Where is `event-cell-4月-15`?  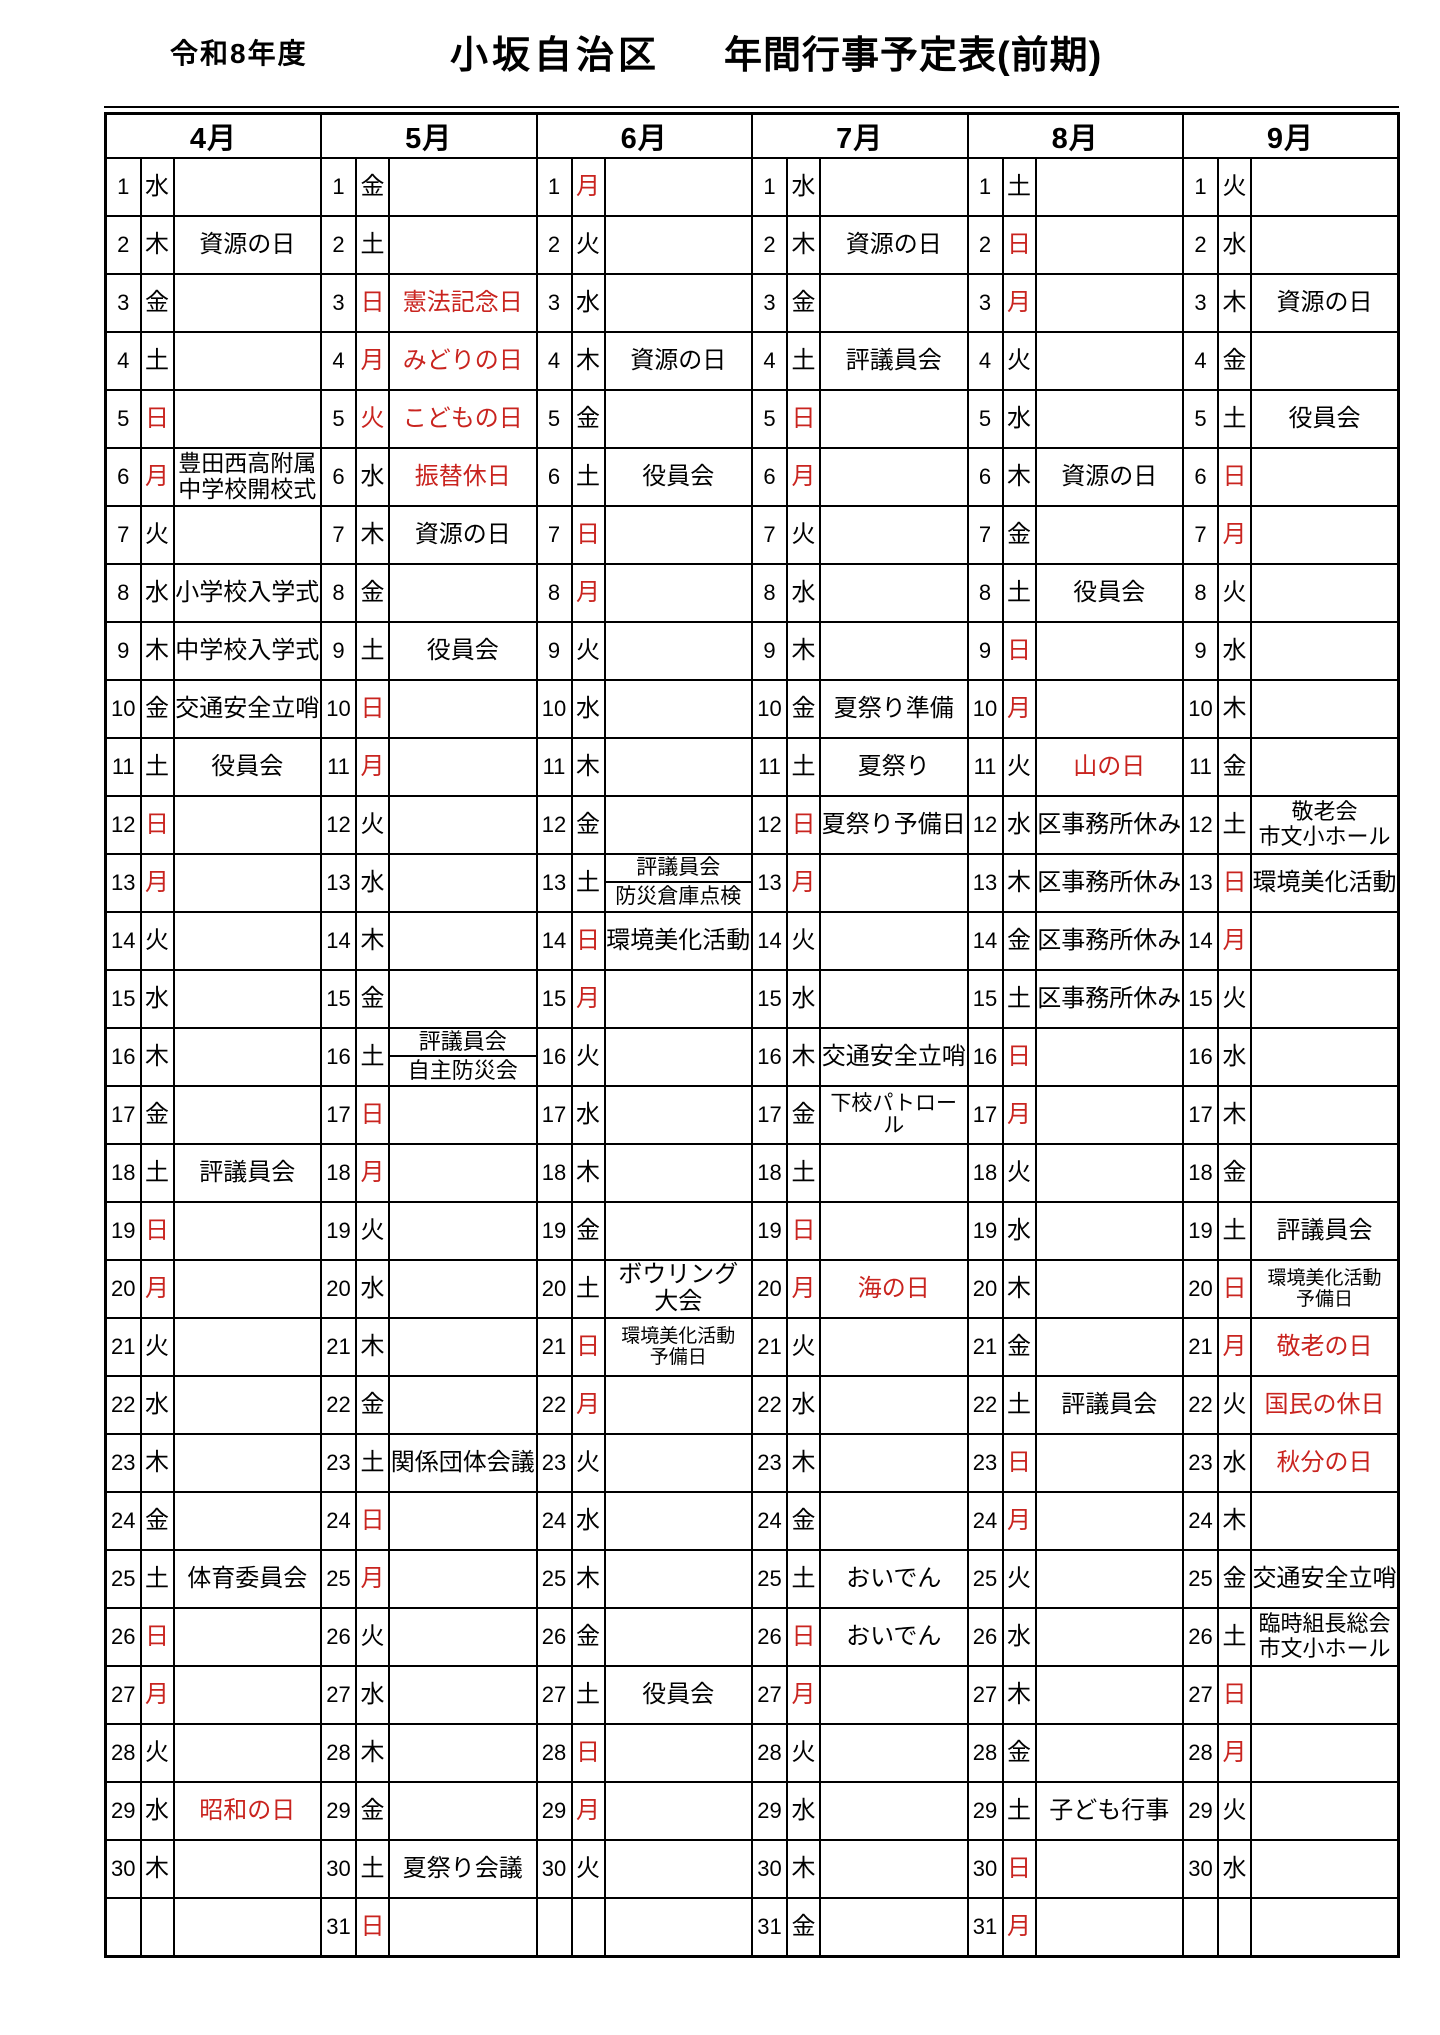
event-cell-4月-15 is located at coordinates (247, 999).